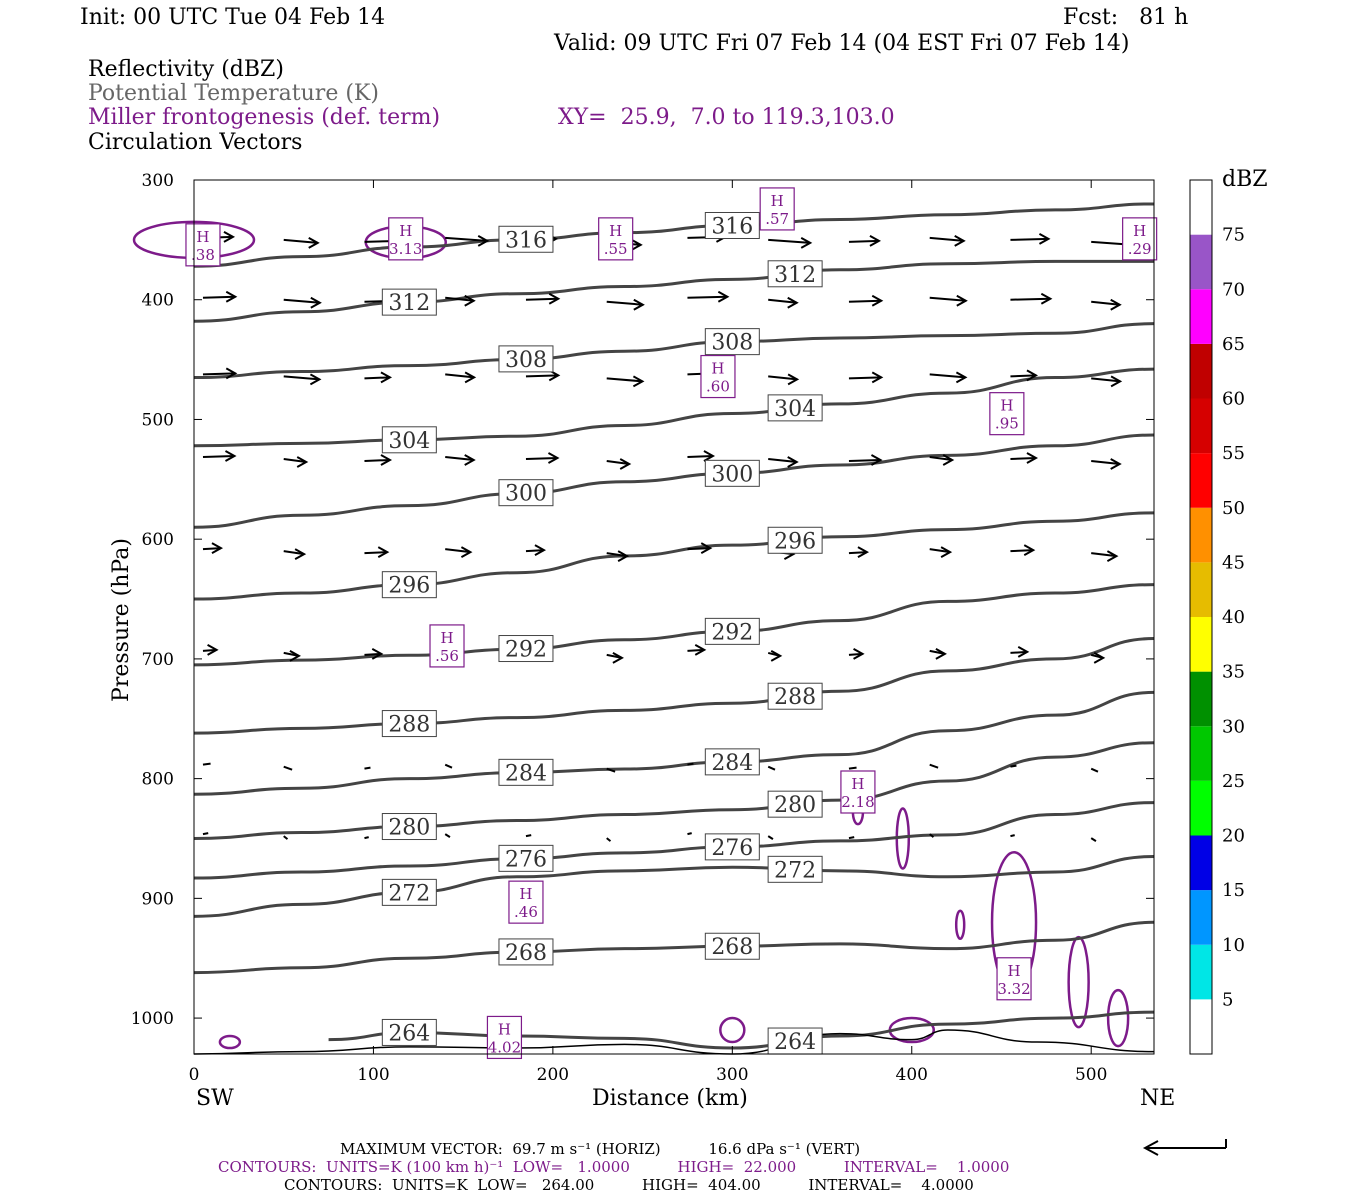  What do you see at coordinates (718, 387) in the screenshot?
I see `fronto-max-value: .60` at bounding box center [718, 387].